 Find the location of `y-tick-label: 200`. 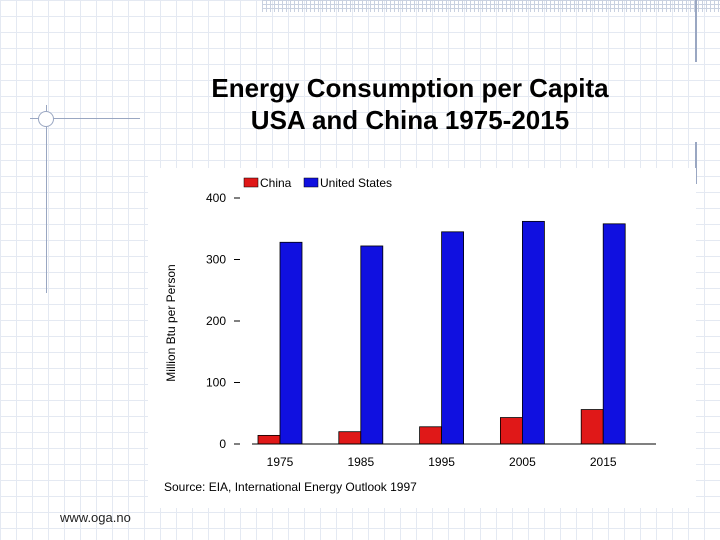

y-tick-label: 200 is located at coordinates (216, 321).